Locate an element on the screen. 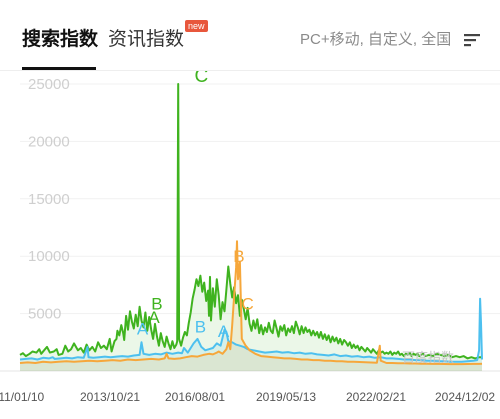 The width and height of the screenshot is (500, 419). header-divider is located at coordinates (250, 70).